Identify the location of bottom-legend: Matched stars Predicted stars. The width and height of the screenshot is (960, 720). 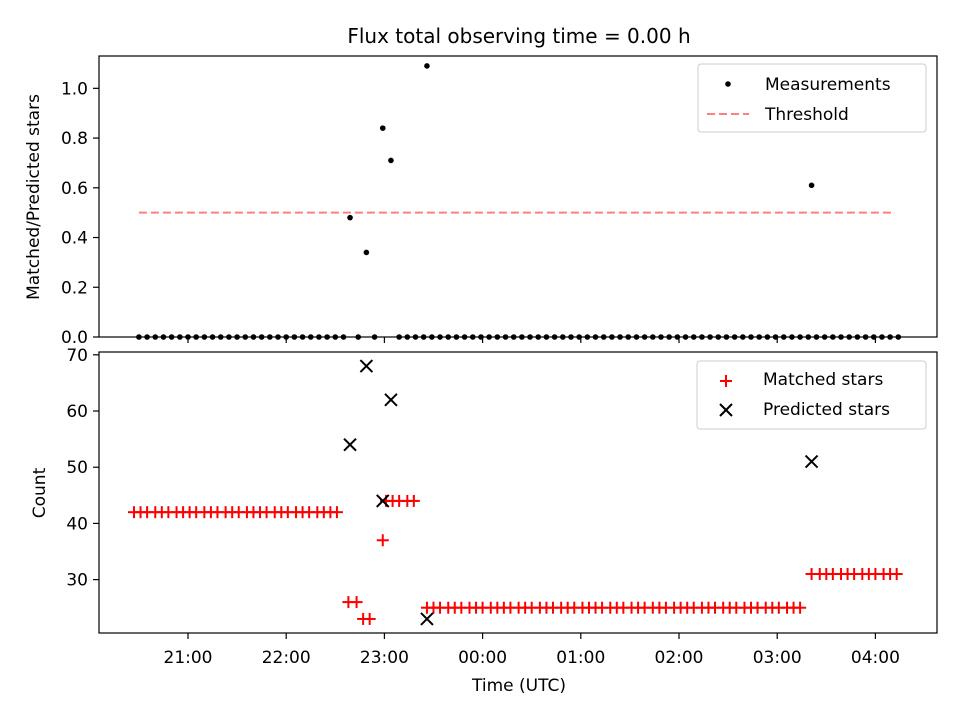
(811, 395).